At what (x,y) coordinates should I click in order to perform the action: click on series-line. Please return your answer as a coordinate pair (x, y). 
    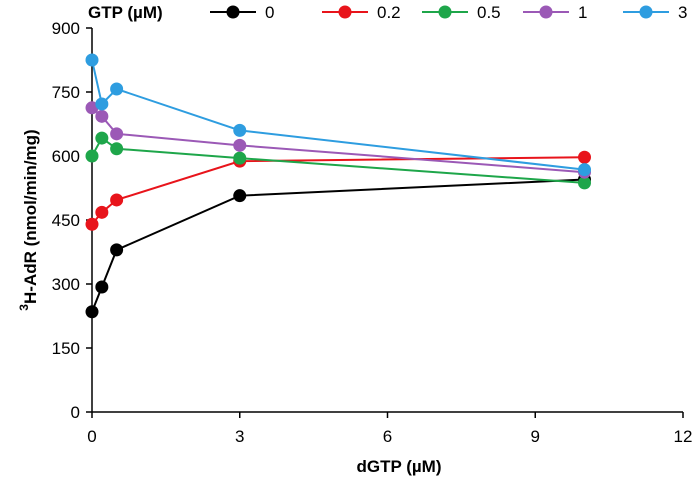
    Looking at the image, I should click on (338, 140).